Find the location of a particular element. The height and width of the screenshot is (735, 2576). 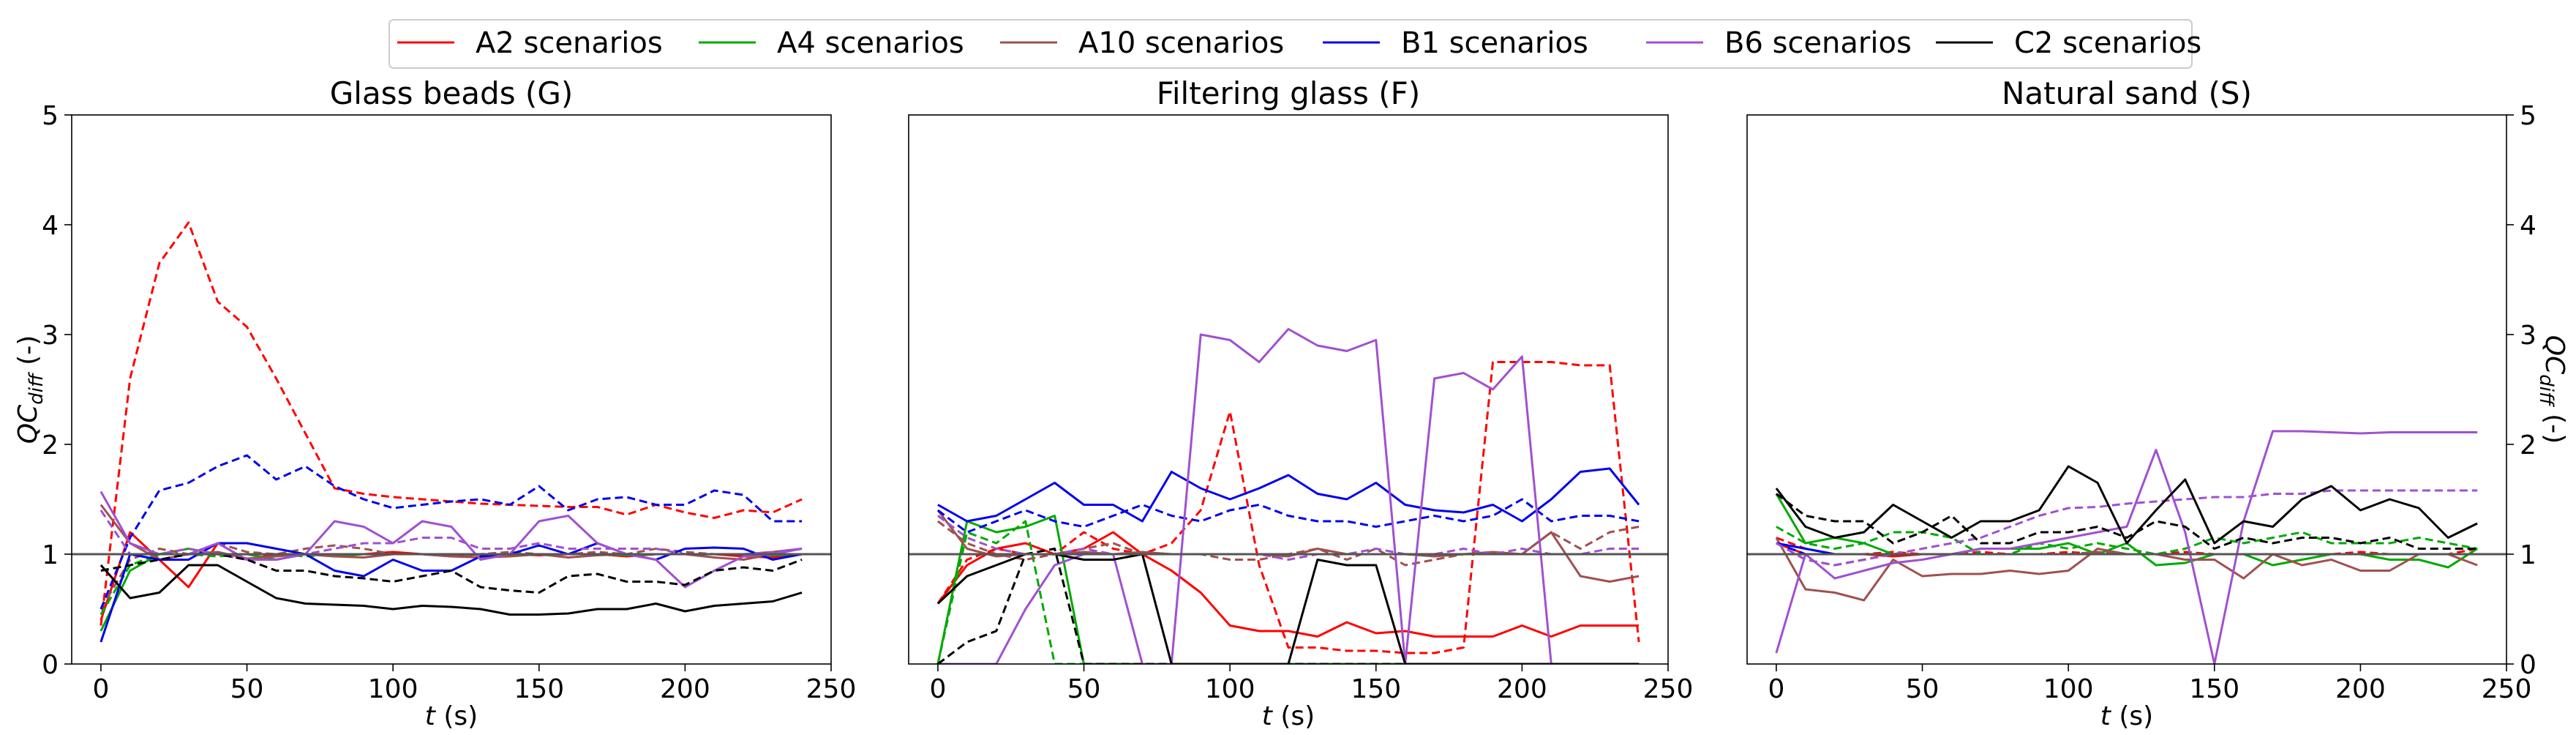

legend-entry-b1: B1 scenarios is located at coordinates (1455, 43).